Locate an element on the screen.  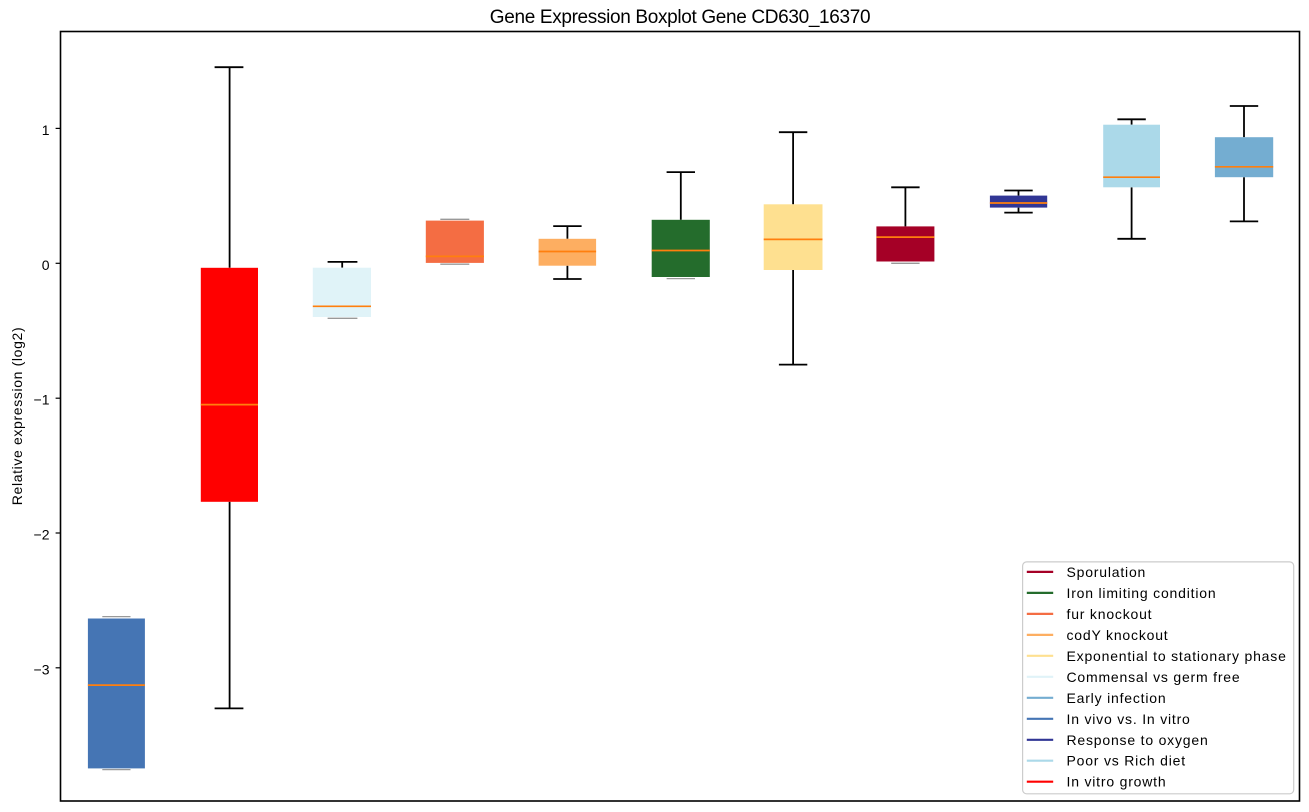
svg-text: fur knockout is located at coordinates (1110, 614).